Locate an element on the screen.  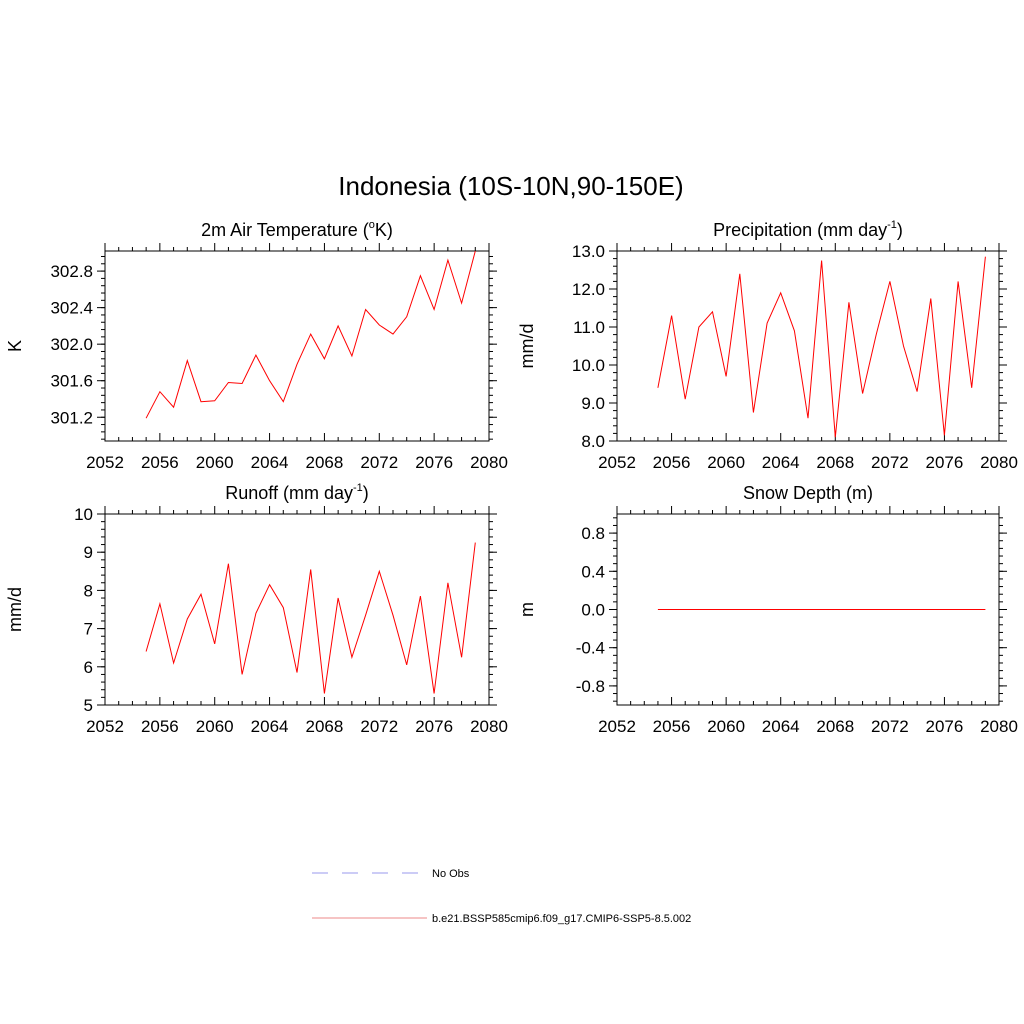
panel-title-suffix: ) is located at coordinates (366, 493).